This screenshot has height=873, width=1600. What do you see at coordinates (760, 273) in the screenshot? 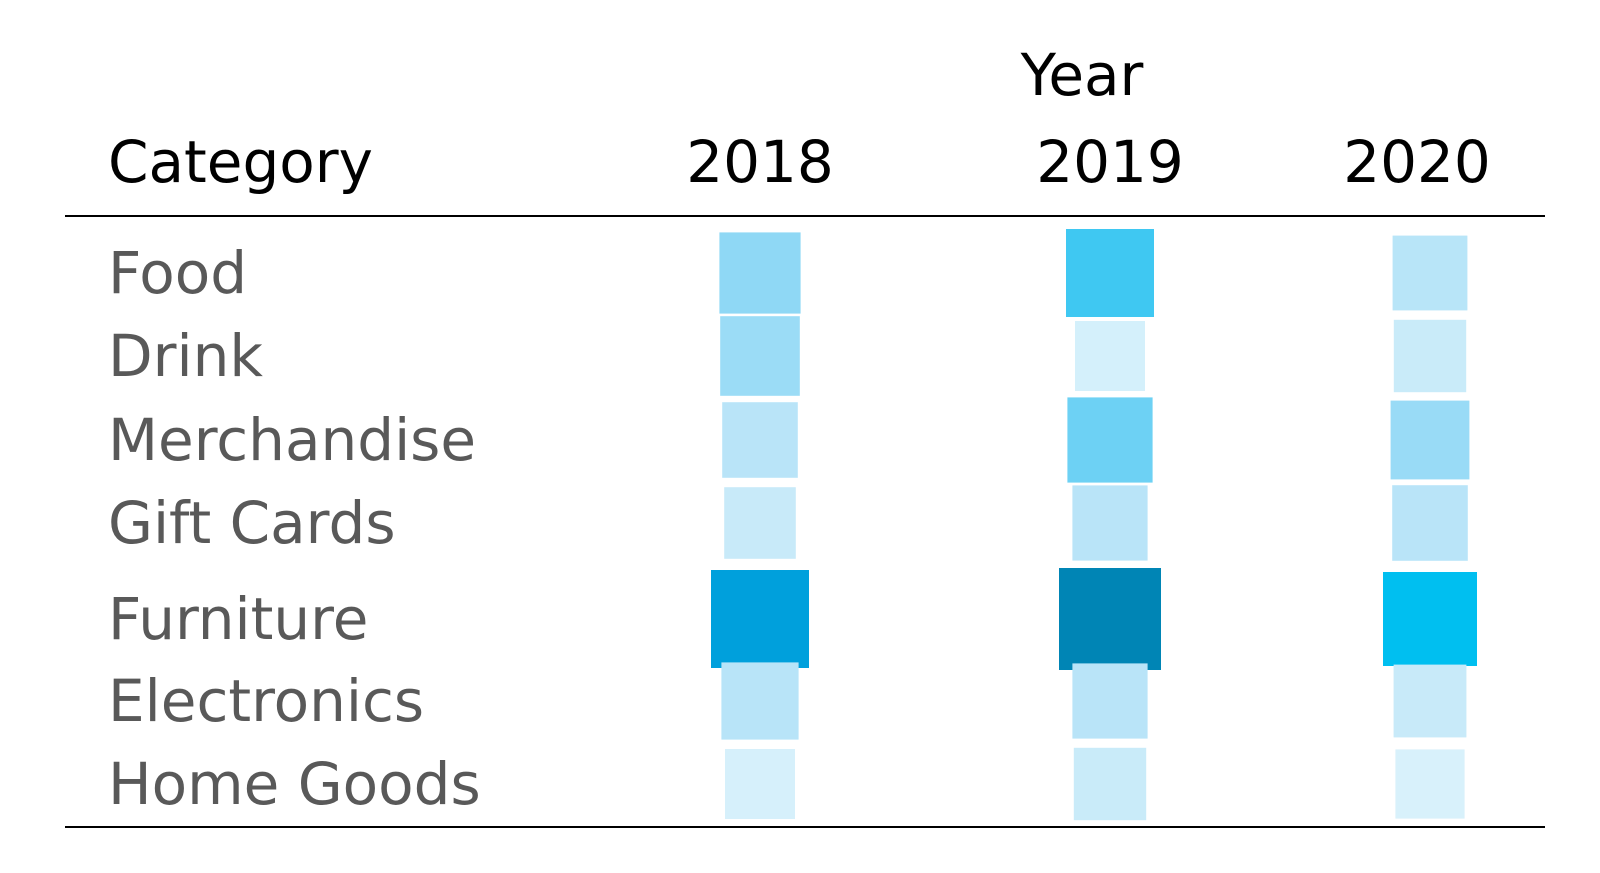
I see `heatmap-cell-food-2018` at bounding box center [760, 273].